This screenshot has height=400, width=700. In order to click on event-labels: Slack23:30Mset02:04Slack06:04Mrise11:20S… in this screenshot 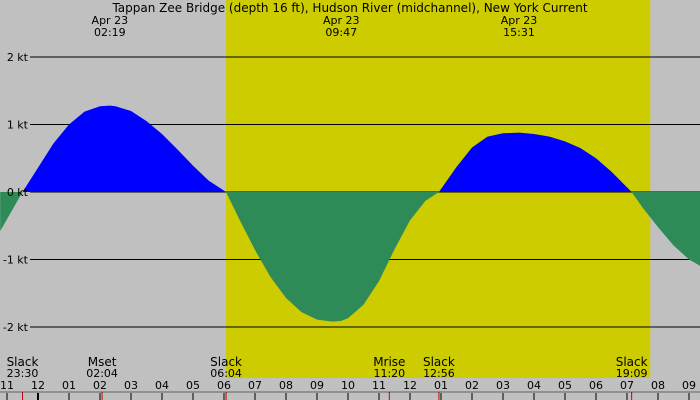, I will do `click(327, 377)`.